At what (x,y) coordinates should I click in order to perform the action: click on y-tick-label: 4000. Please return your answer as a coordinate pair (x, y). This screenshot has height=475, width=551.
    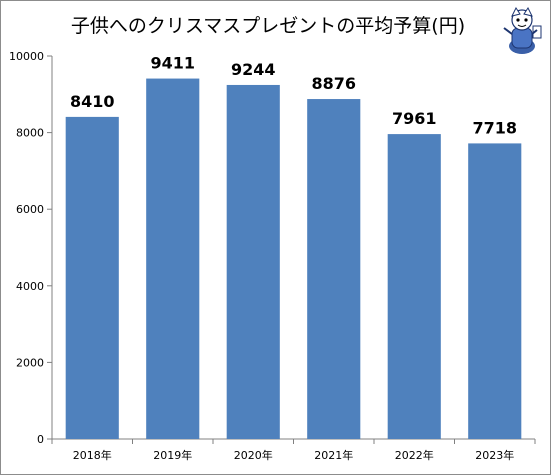
    Looking at the image, I should click on (30, 286).